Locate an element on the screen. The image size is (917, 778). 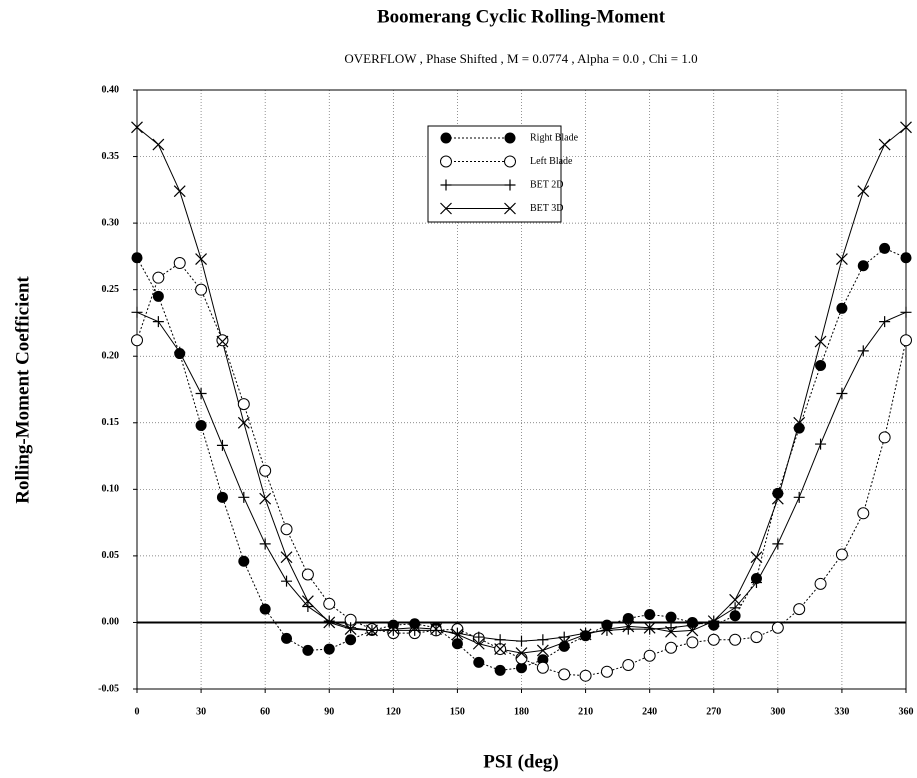
x-tick-label: 180 is located at coordinates (521, 711).